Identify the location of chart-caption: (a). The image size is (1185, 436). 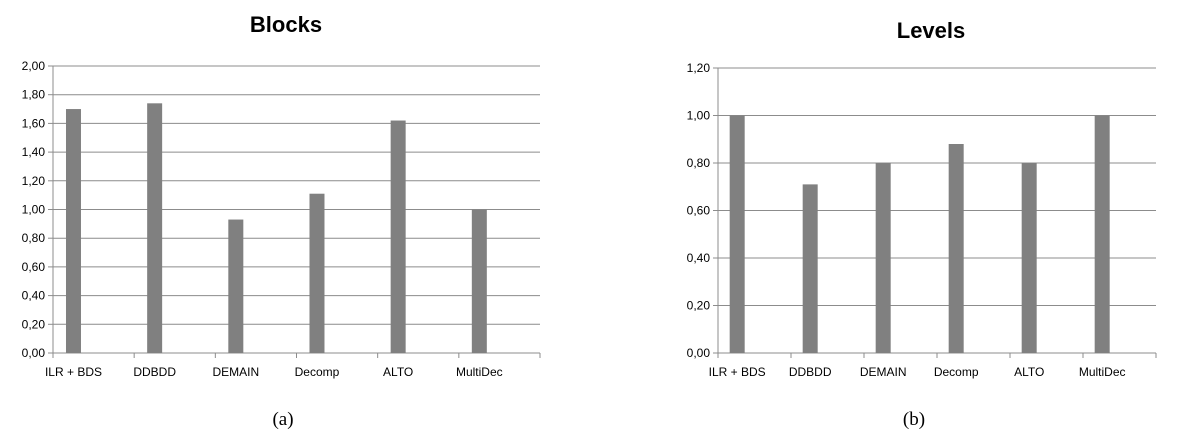
(282, 419).